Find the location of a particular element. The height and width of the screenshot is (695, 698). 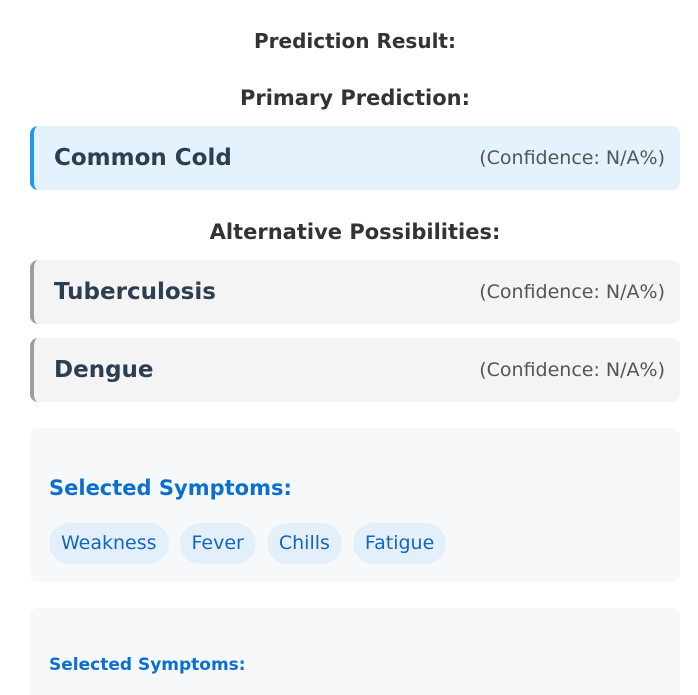

alternative-prediction-name: Dengue is located at coordinates (104, 370).